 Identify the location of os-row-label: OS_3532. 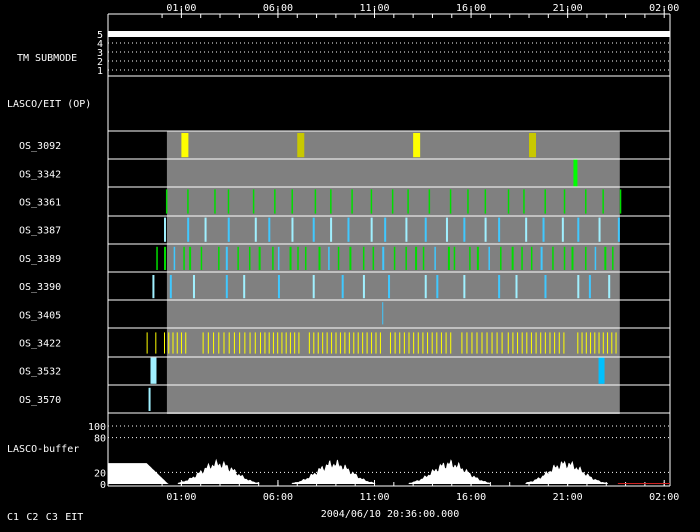
(40, 372).